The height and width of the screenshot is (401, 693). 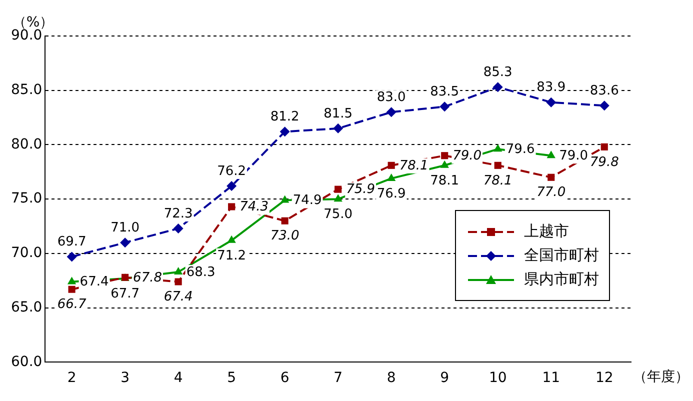 I want to click on data-label: 83.0, so click(x=391, y=97).